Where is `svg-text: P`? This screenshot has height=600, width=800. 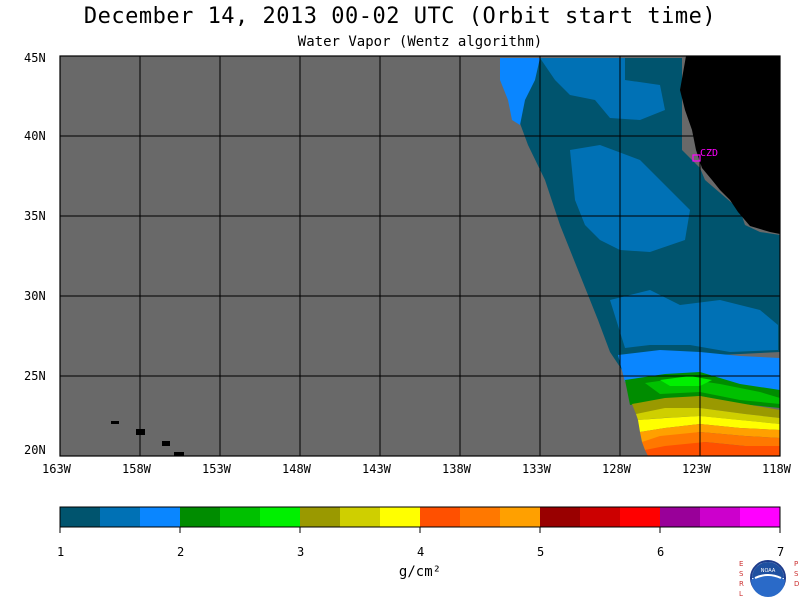 svg-text: P is located at coordinates (796, 564).